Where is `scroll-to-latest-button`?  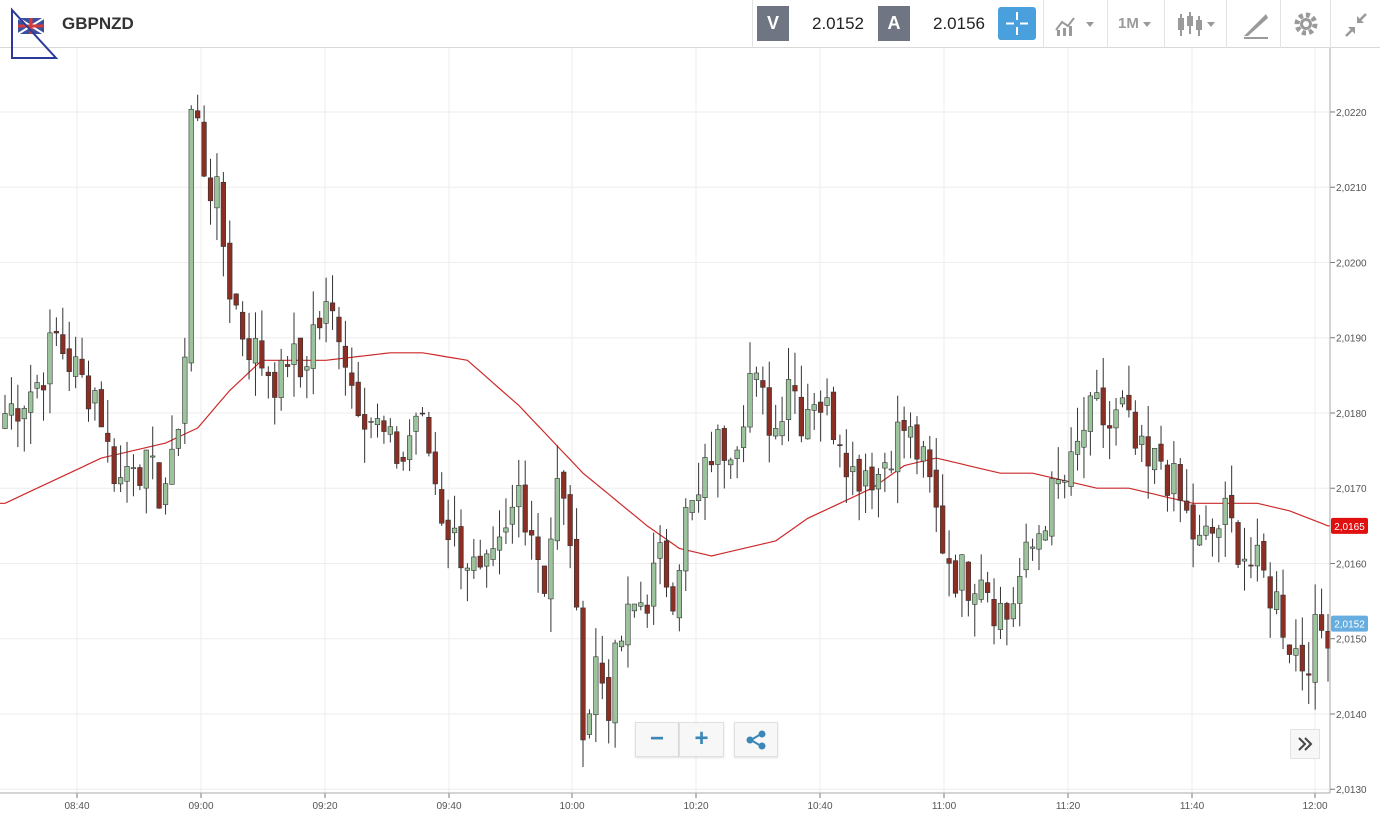 scroll-to-latest-button is located at coordinates (1305, 744).